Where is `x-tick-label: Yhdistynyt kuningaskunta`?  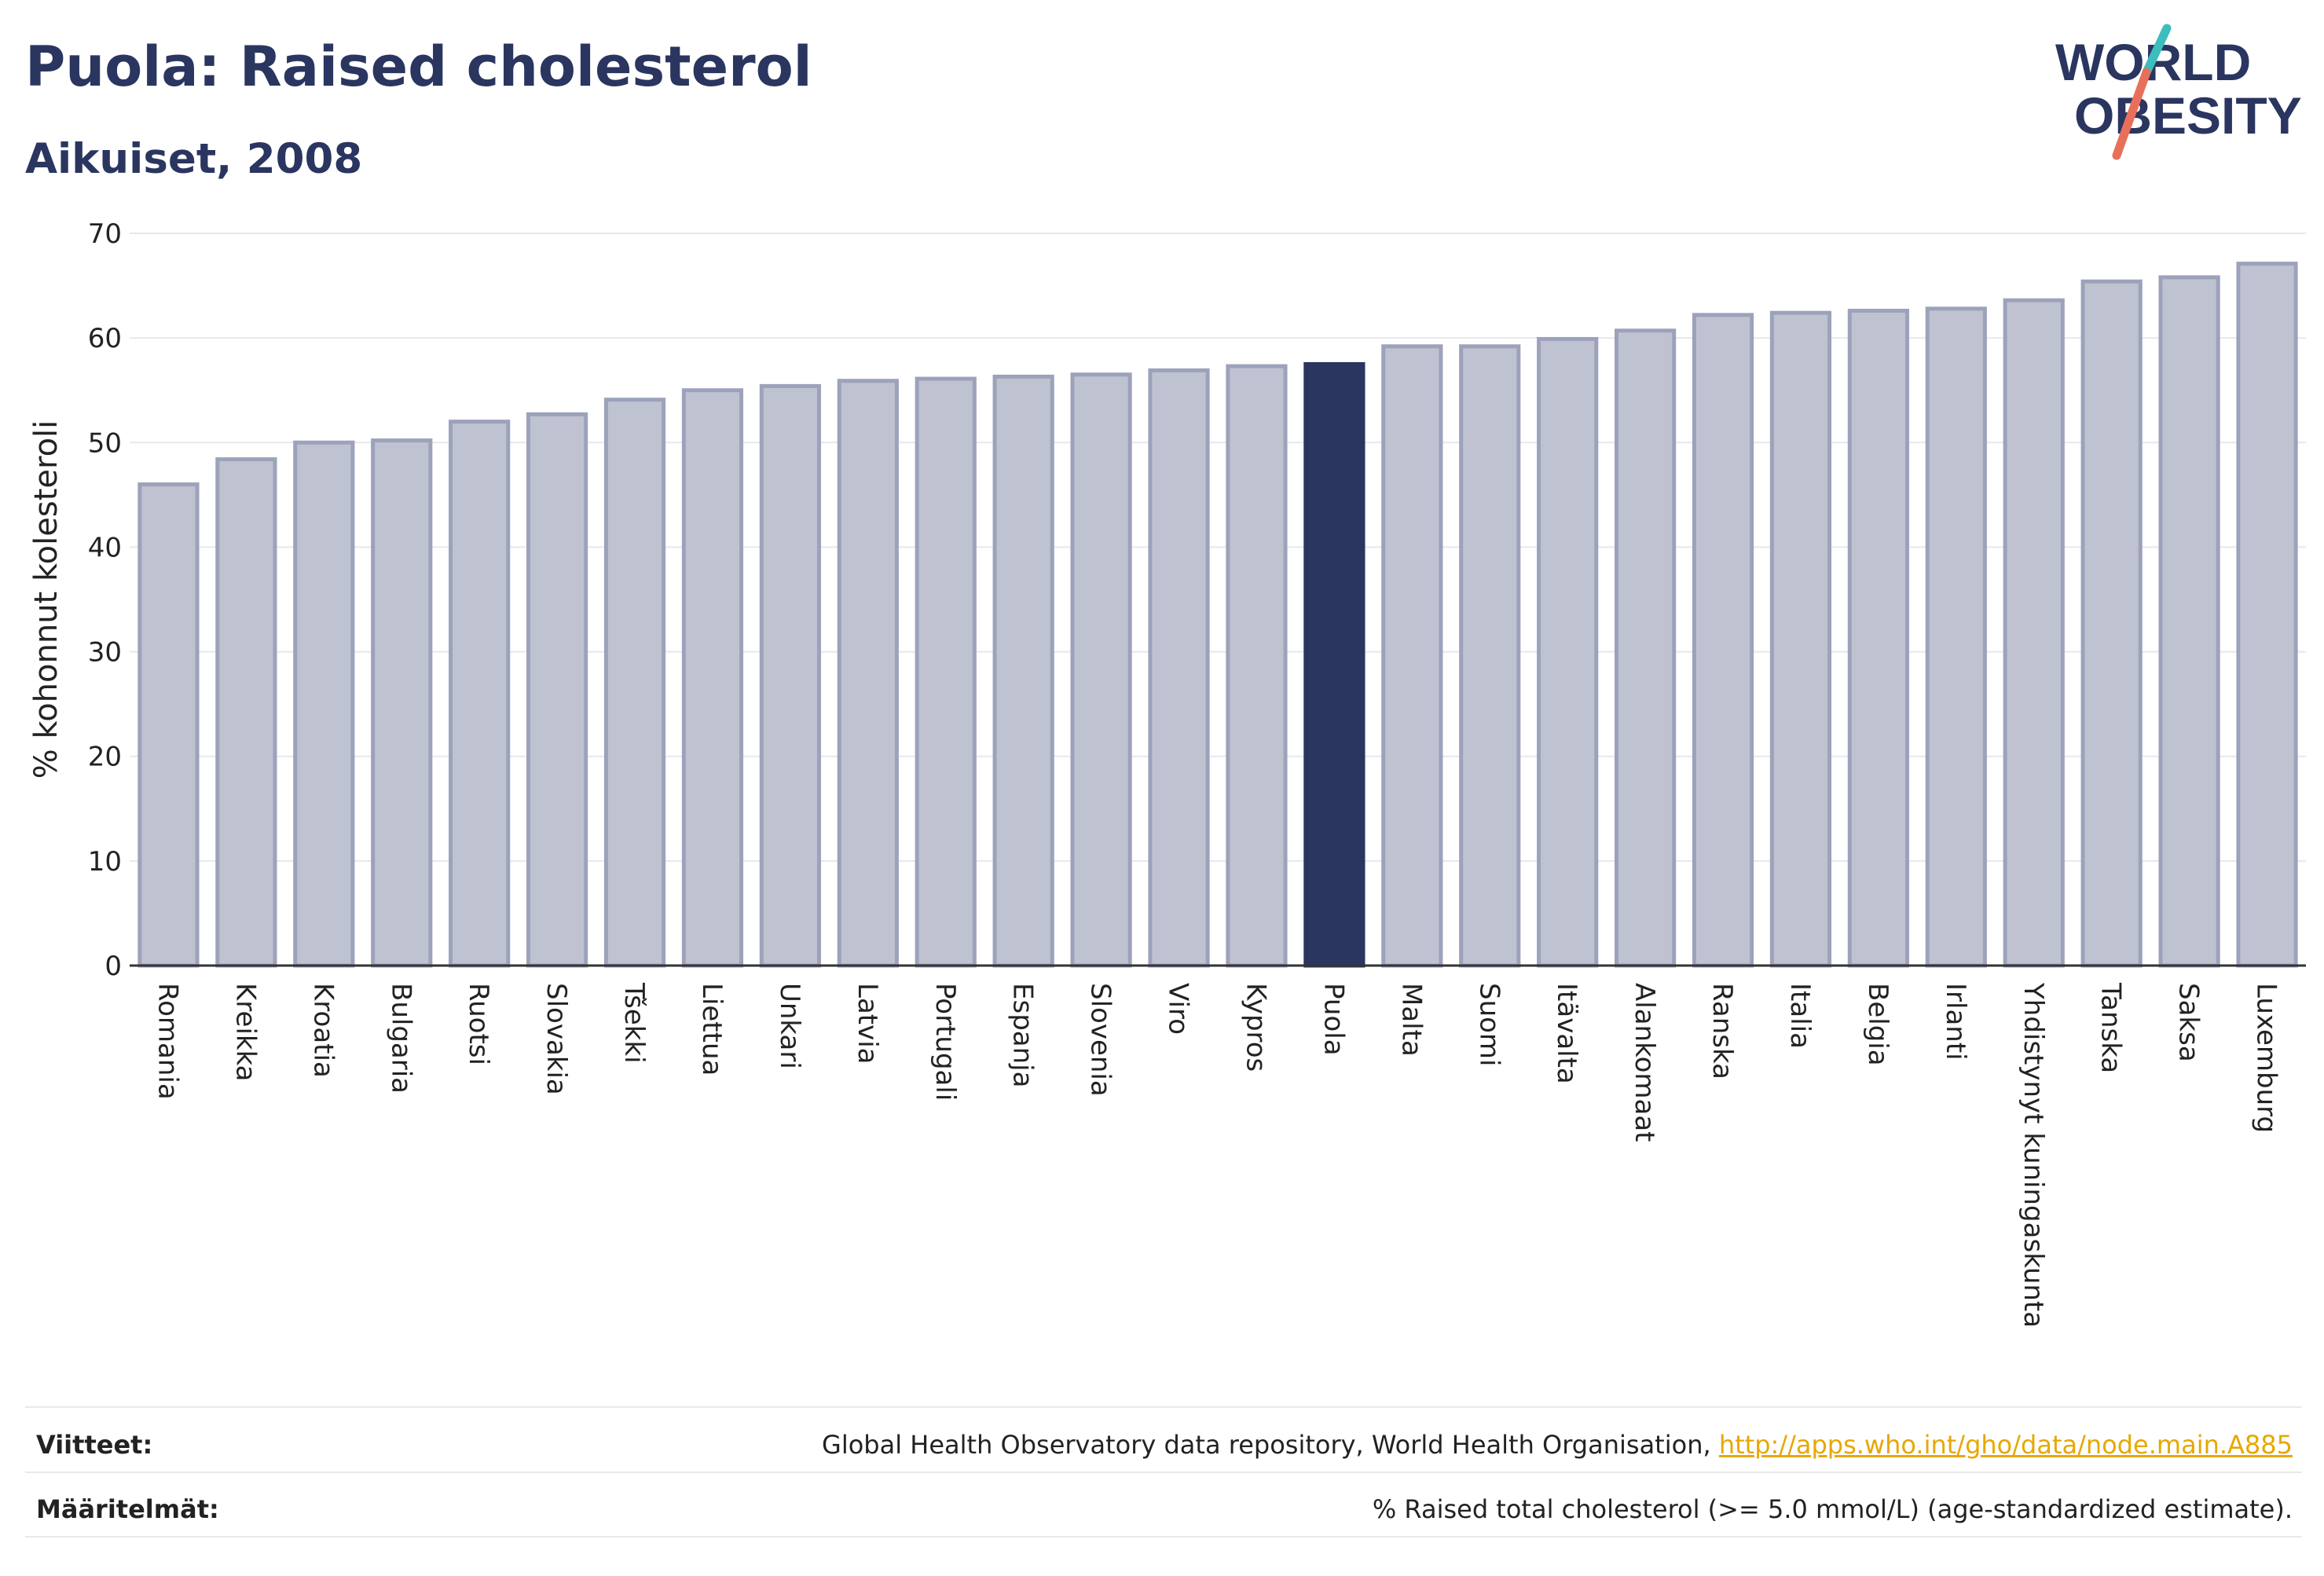 x-tick-label: Yhdistynyt kuningaskunta is located at coordinates (2033, 1155).